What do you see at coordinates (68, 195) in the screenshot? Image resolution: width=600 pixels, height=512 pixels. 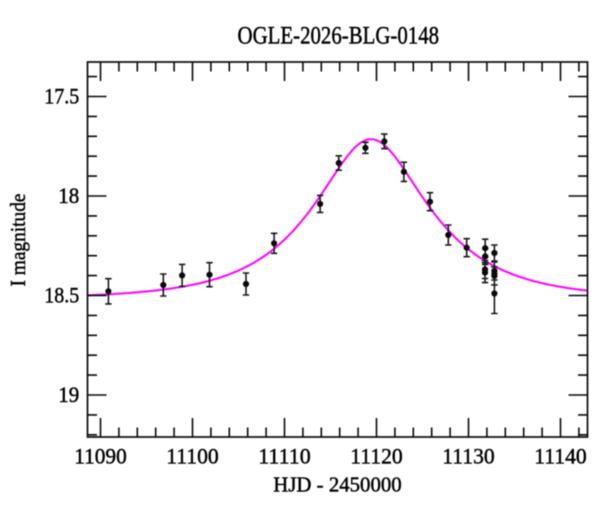 I see `svg-text: 18` at bounding box center [68, 195].